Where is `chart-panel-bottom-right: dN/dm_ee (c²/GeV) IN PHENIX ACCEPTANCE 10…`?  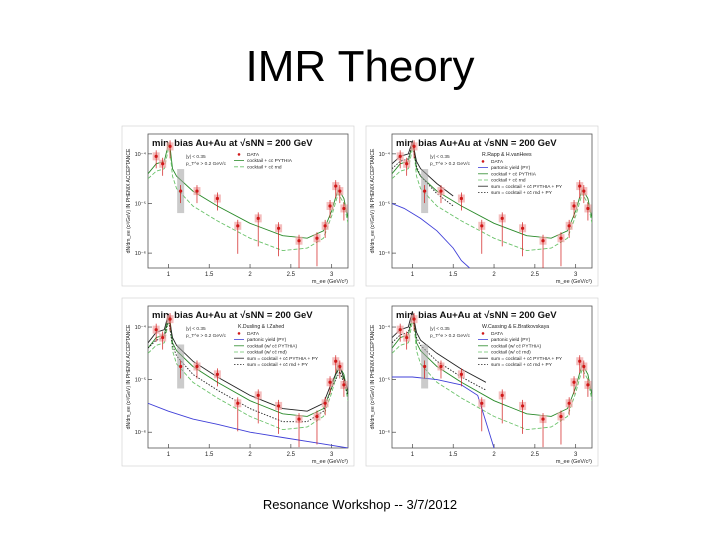
chart-panel-bottom-right: dN/dm_ee (c²/GeV) IN PHENIX ACCEPTANCE 10… is located at coordinates (482, 382).